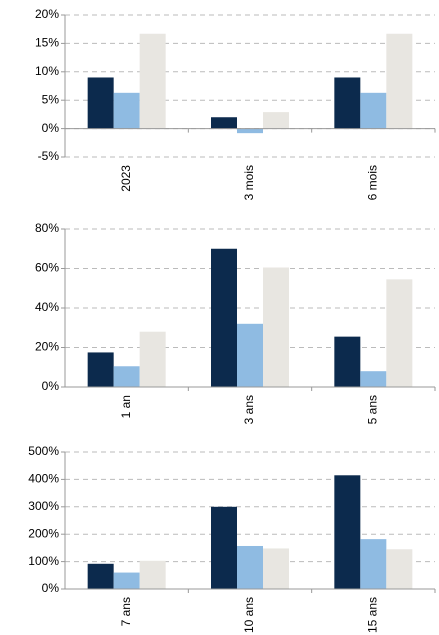 The height and width of the screenshot is (635, 439). Describe the element at coordinates (249, 182) in the screenshot. I see `x-tick-label: 3 mois` at that location.